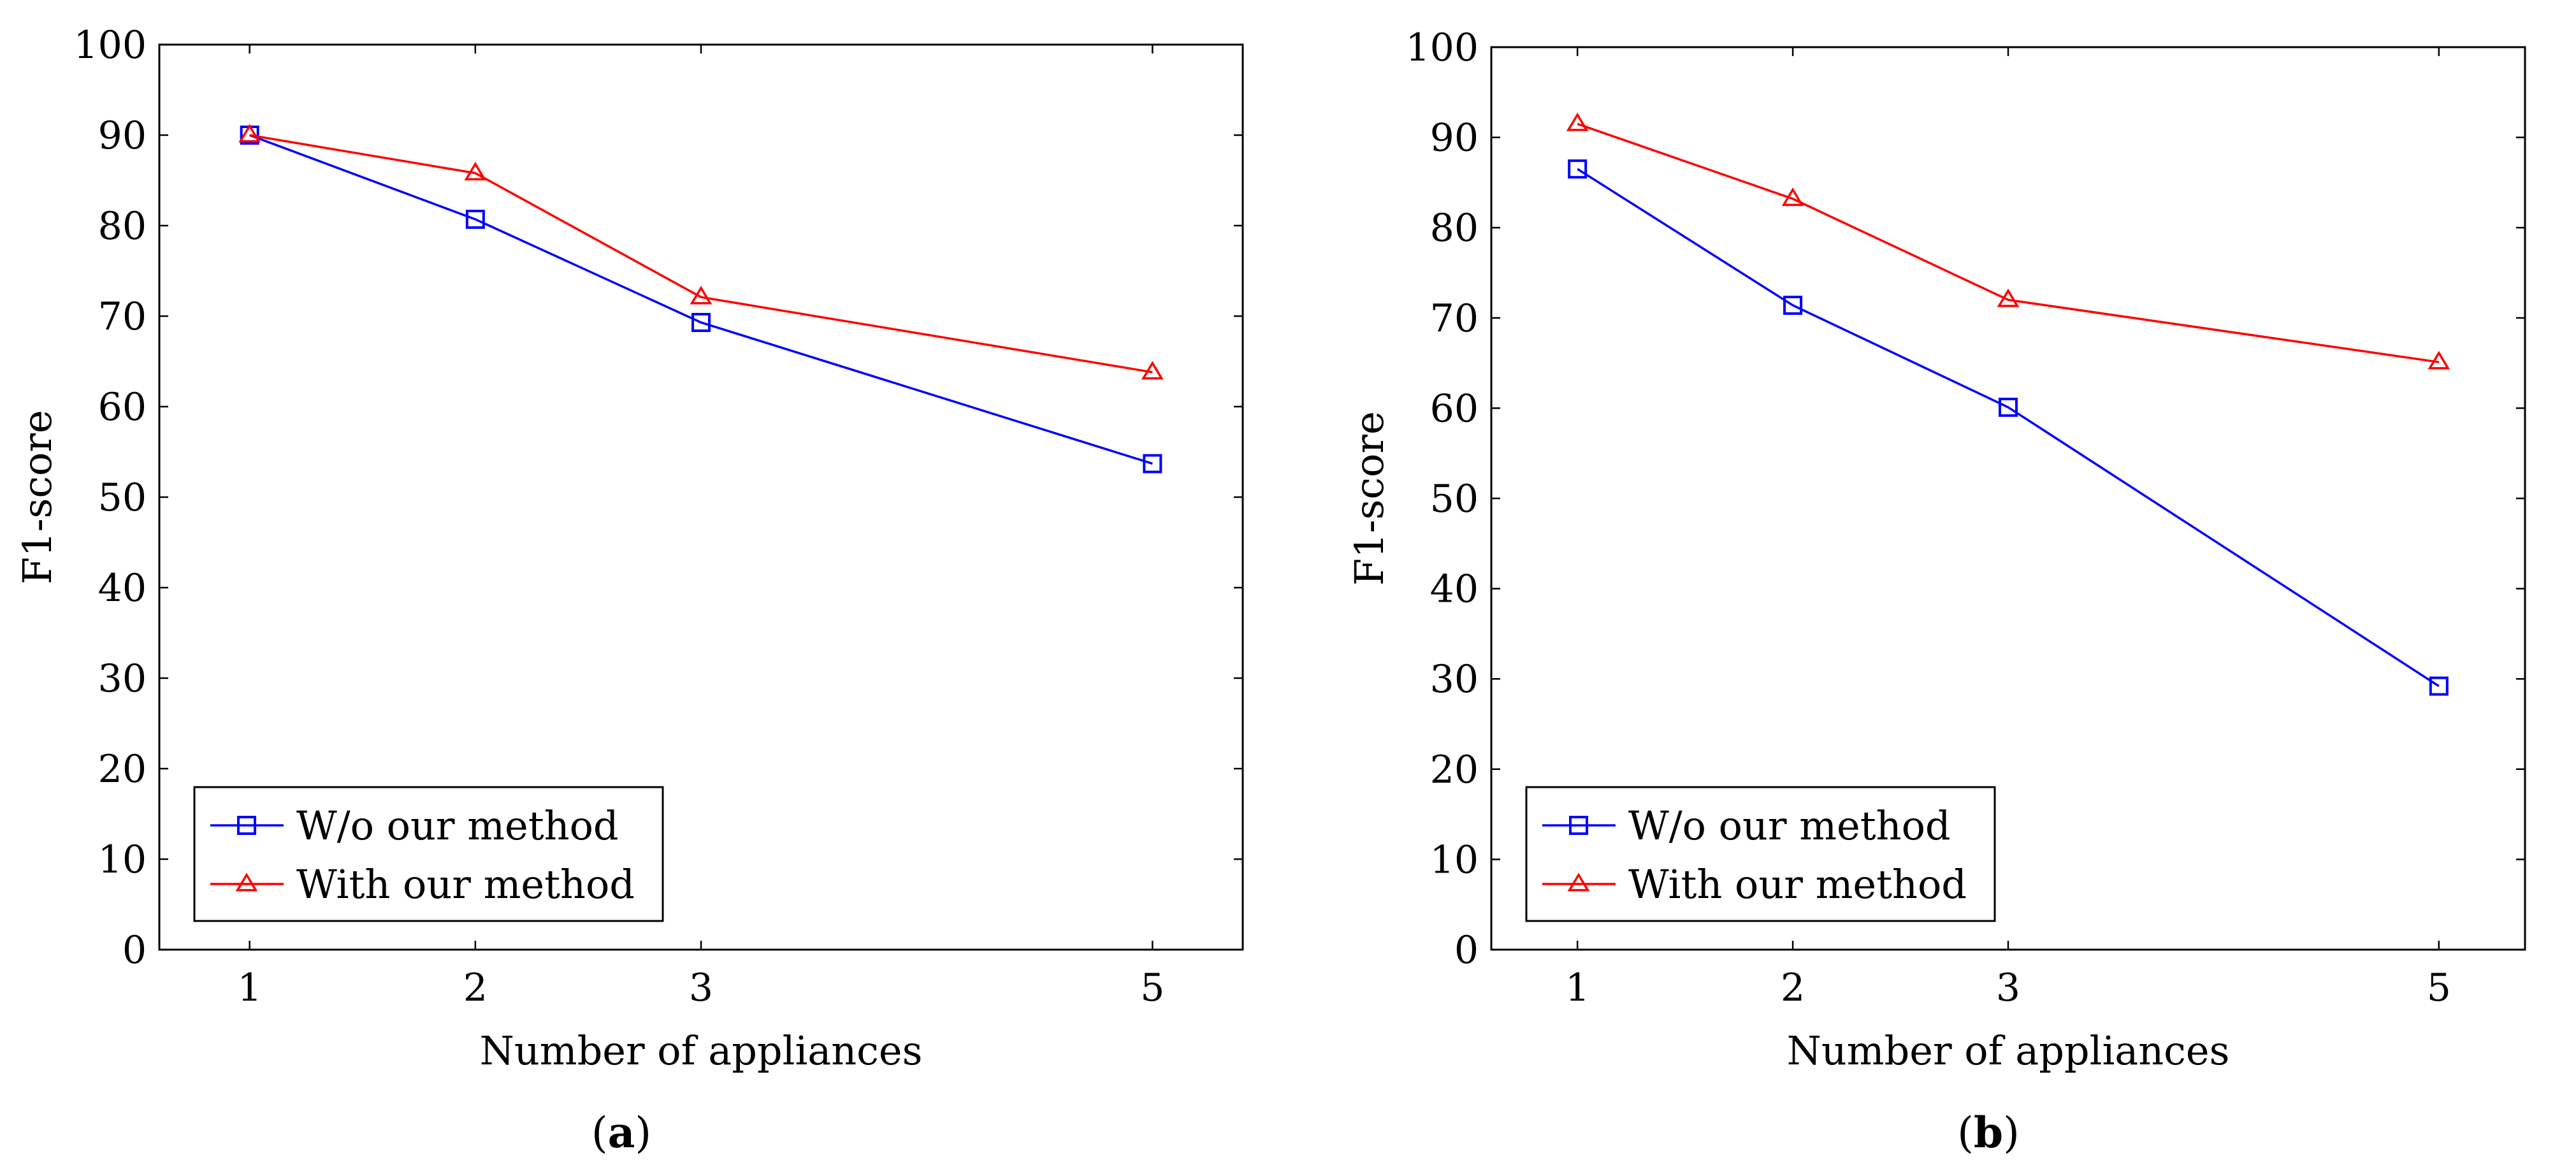  I want to click on panel-caption-letter: b, so click(1988, 1132).